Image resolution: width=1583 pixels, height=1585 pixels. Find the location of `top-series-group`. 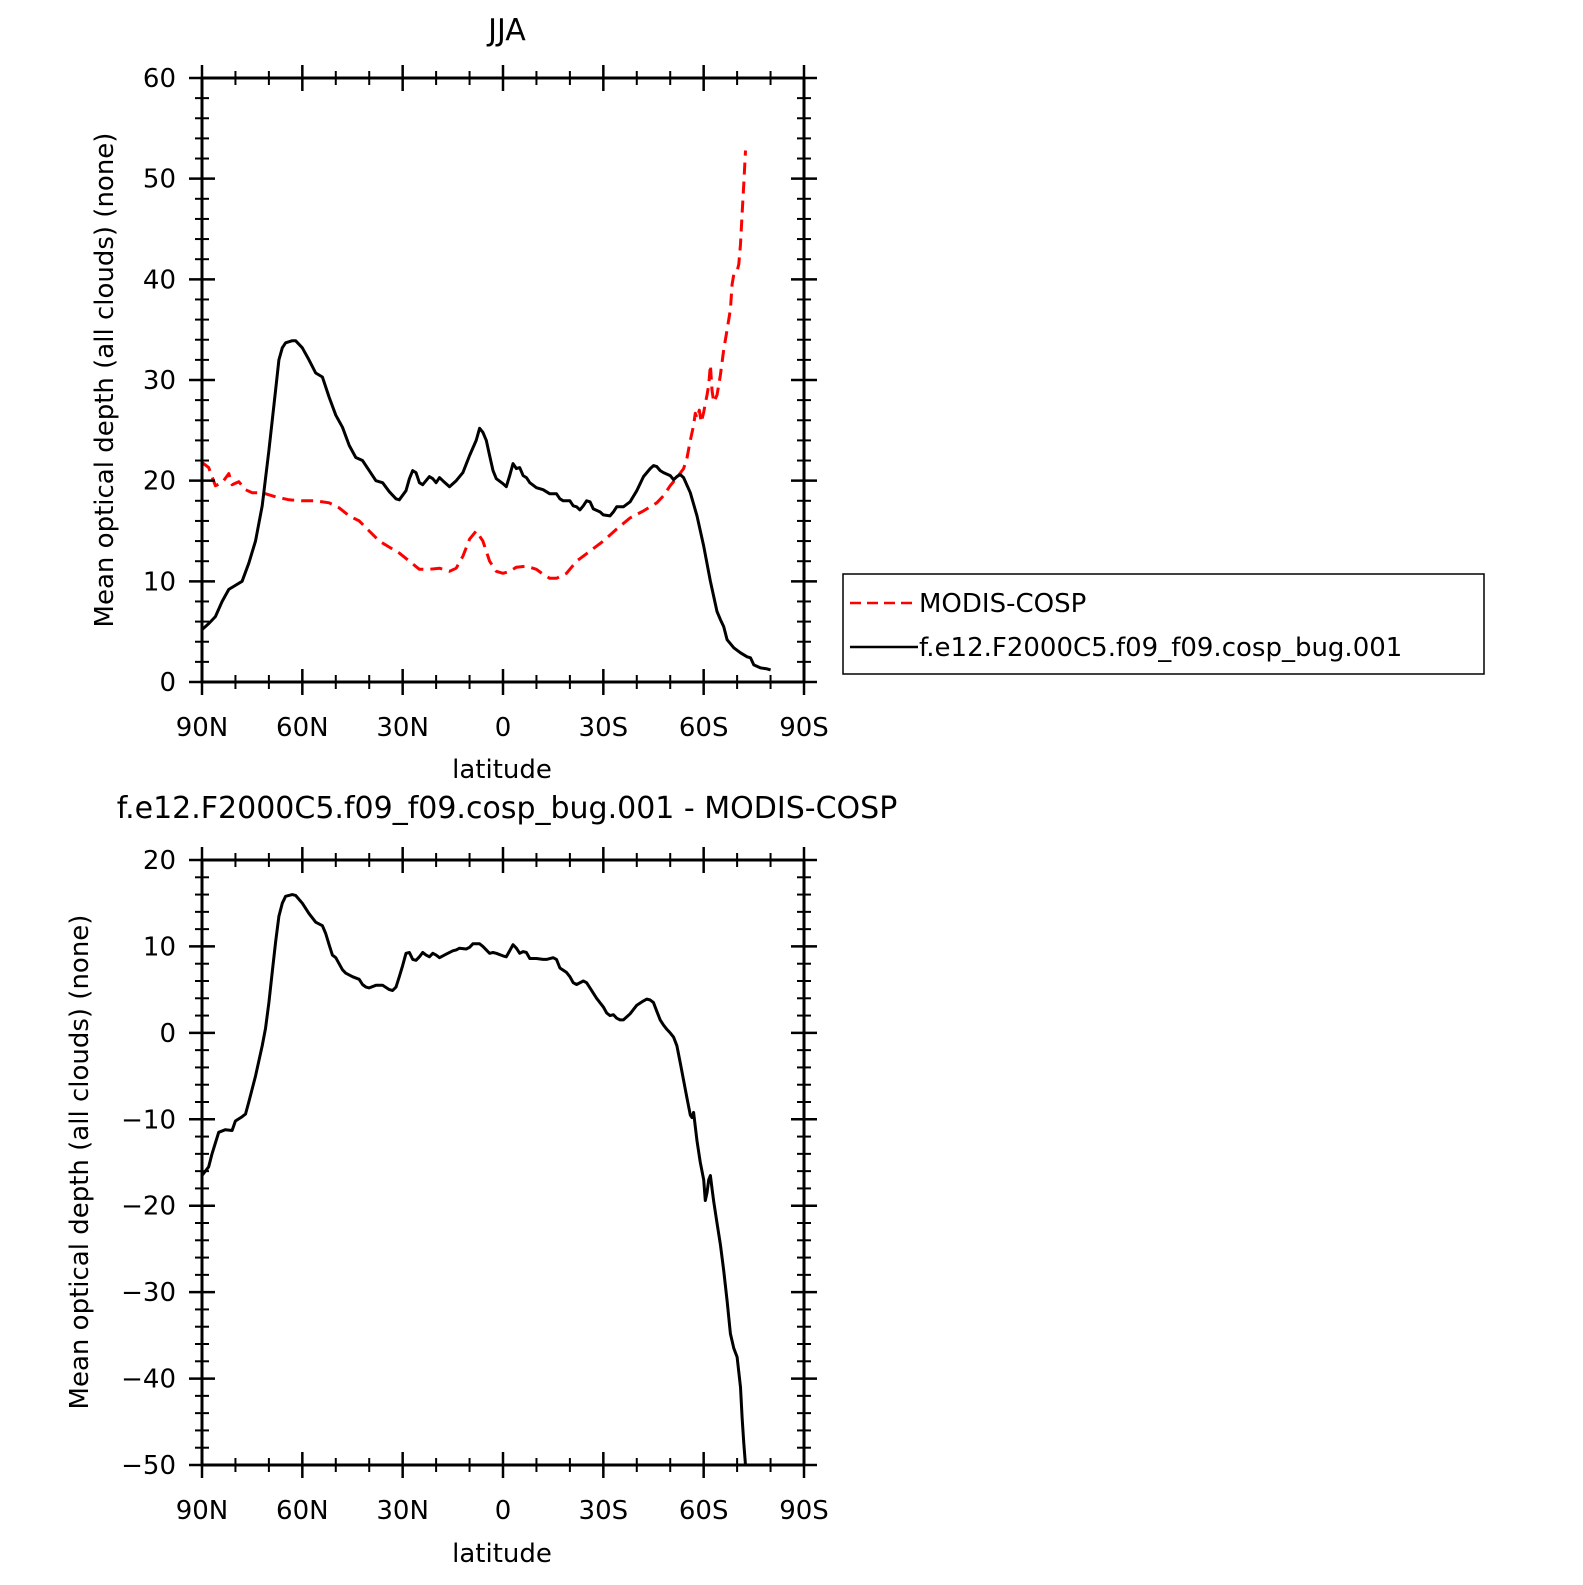

top-series-group is located at coordinates (486, 411).